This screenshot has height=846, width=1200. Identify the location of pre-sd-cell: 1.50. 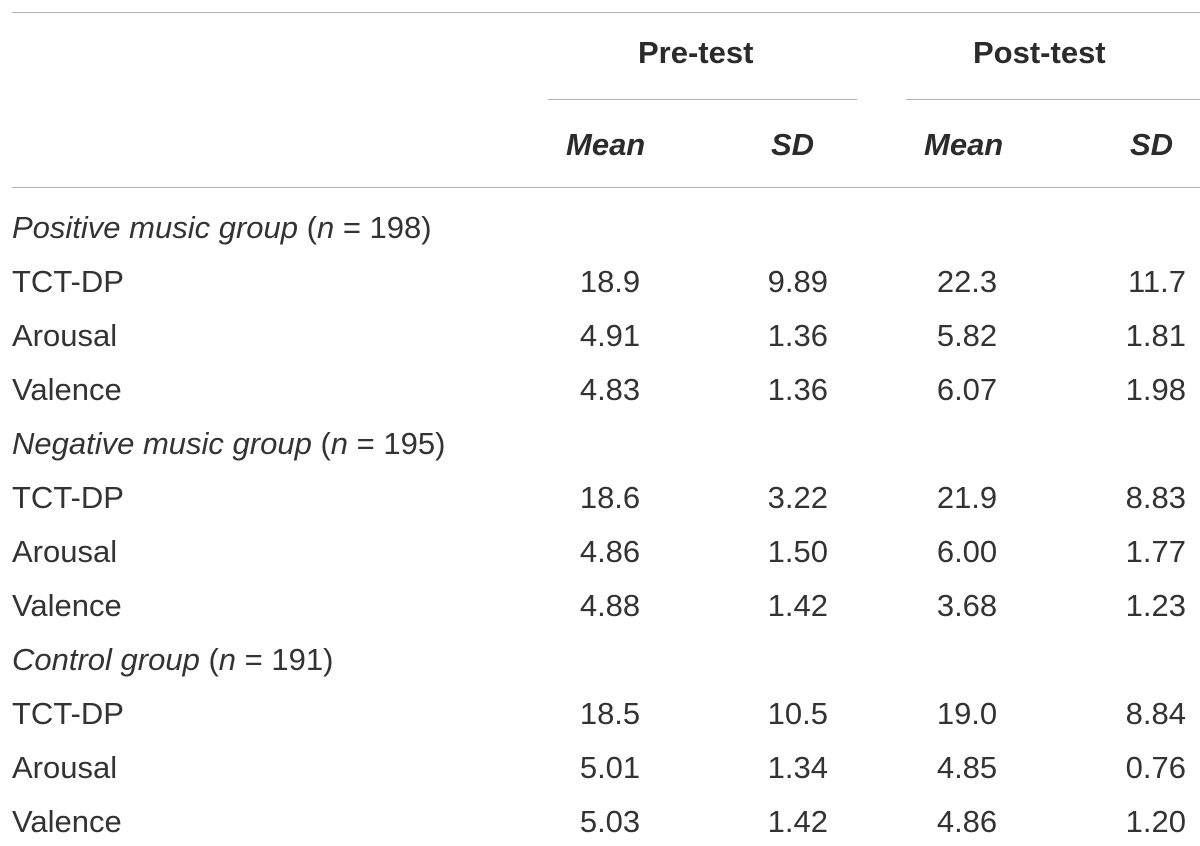
(797, 551).